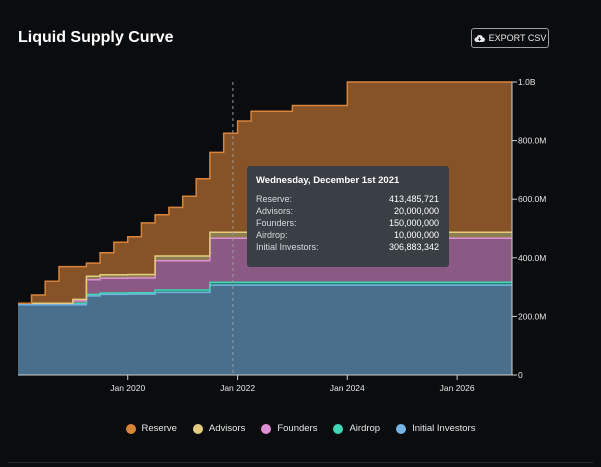 The height and width of the screenshot is (467, 601). Describe the element at coordinates (292, 384) in the screenshot. I see `x-axis: Jan 2020 Jan 2022 Jan 2024 Jan 2026` at that location.